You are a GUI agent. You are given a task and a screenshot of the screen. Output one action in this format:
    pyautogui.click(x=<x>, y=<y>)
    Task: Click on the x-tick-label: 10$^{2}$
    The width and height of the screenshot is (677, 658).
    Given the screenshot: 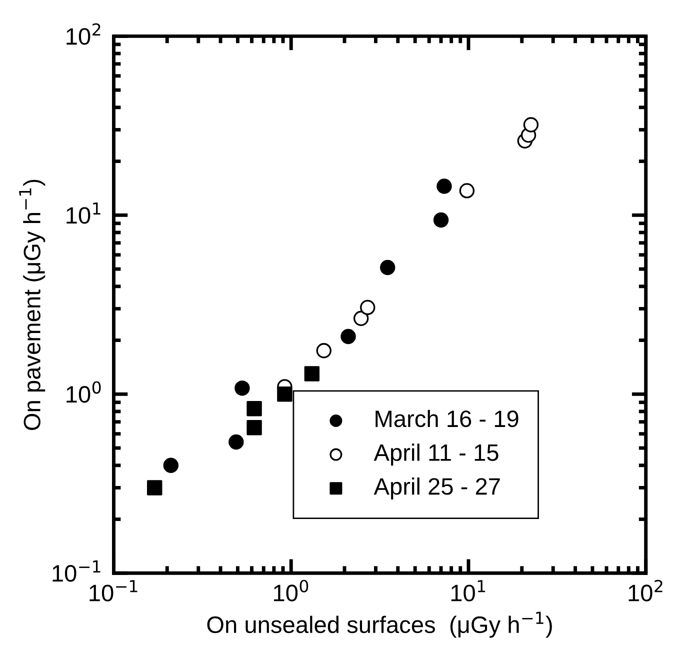 What is the action you would take?
    pyautogui.click(x=645, y=591)
    